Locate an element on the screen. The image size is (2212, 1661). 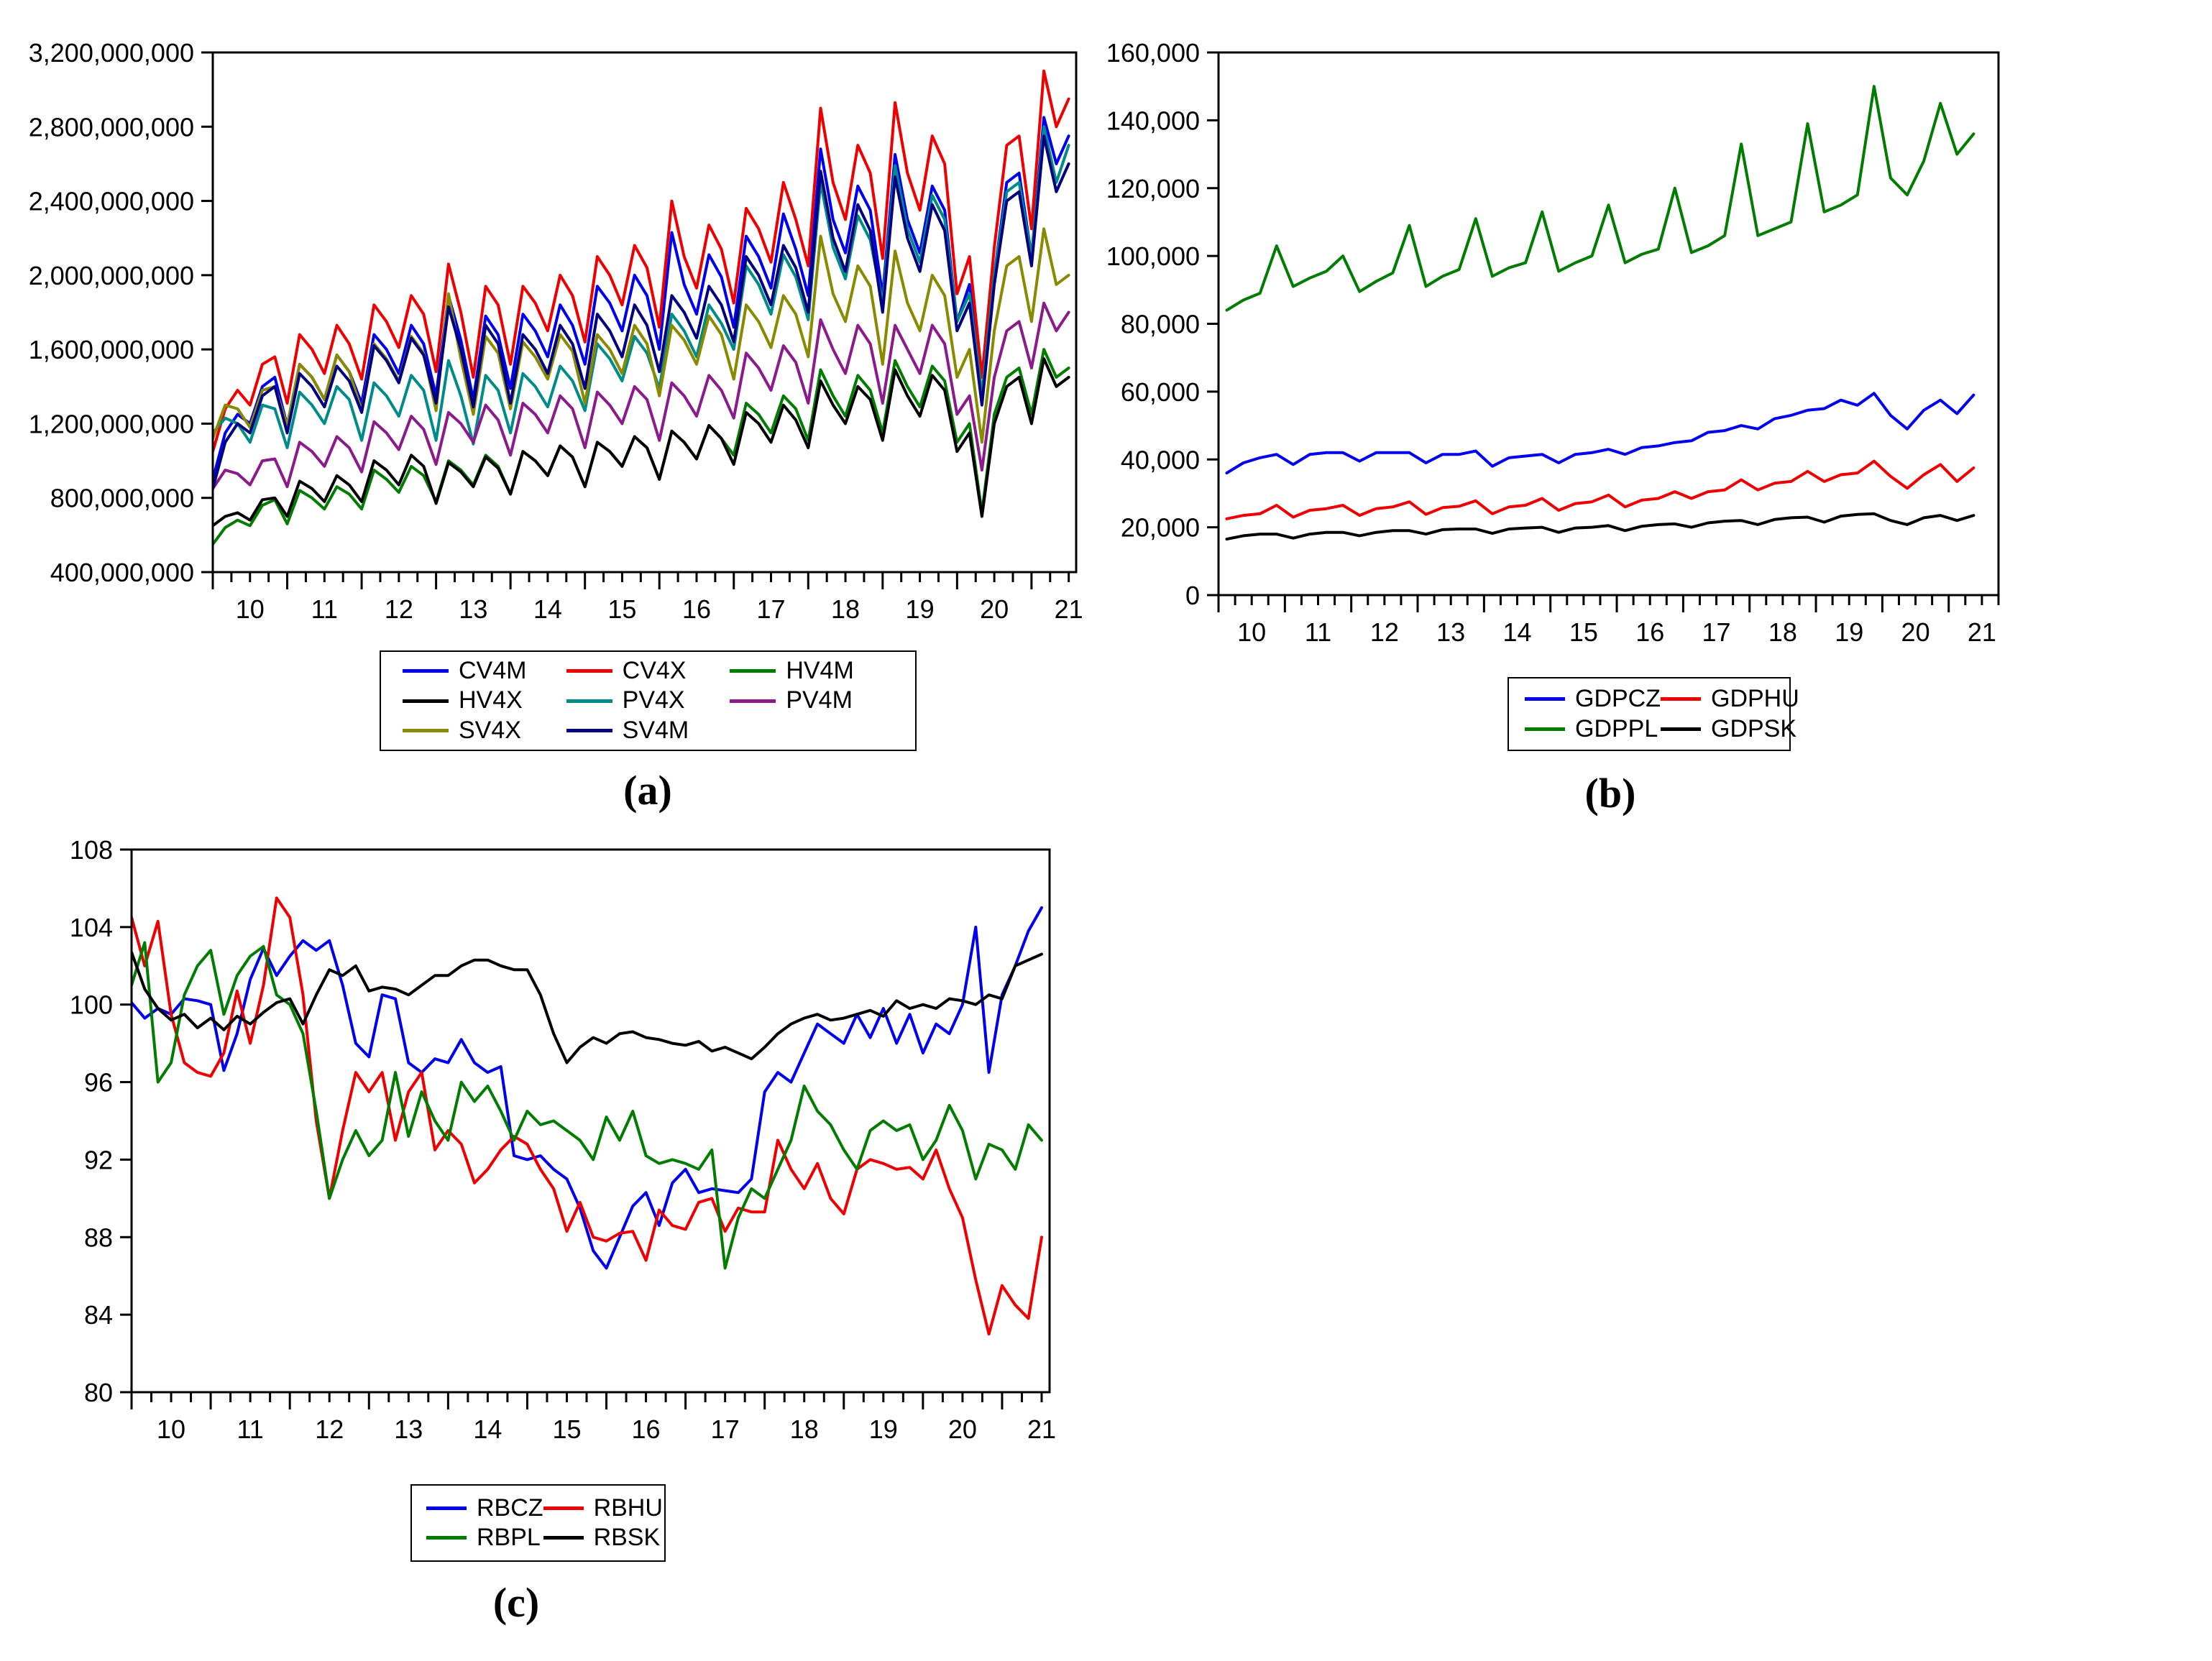
series-gdphu-line is located at coordinates (1600, 489).